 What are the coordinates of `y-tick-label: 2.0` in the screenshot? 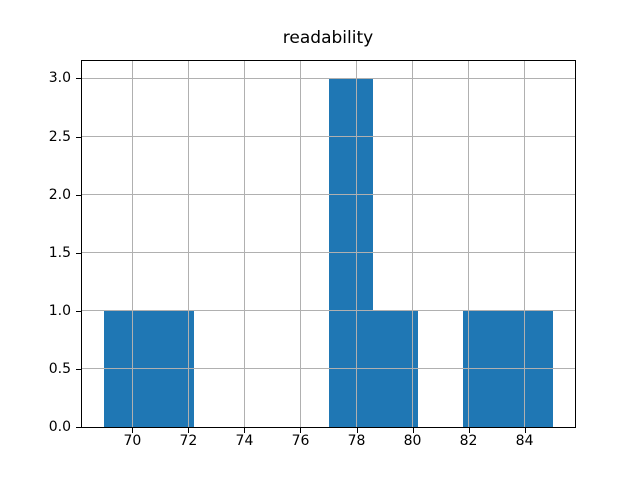 It's located at (59, 194).